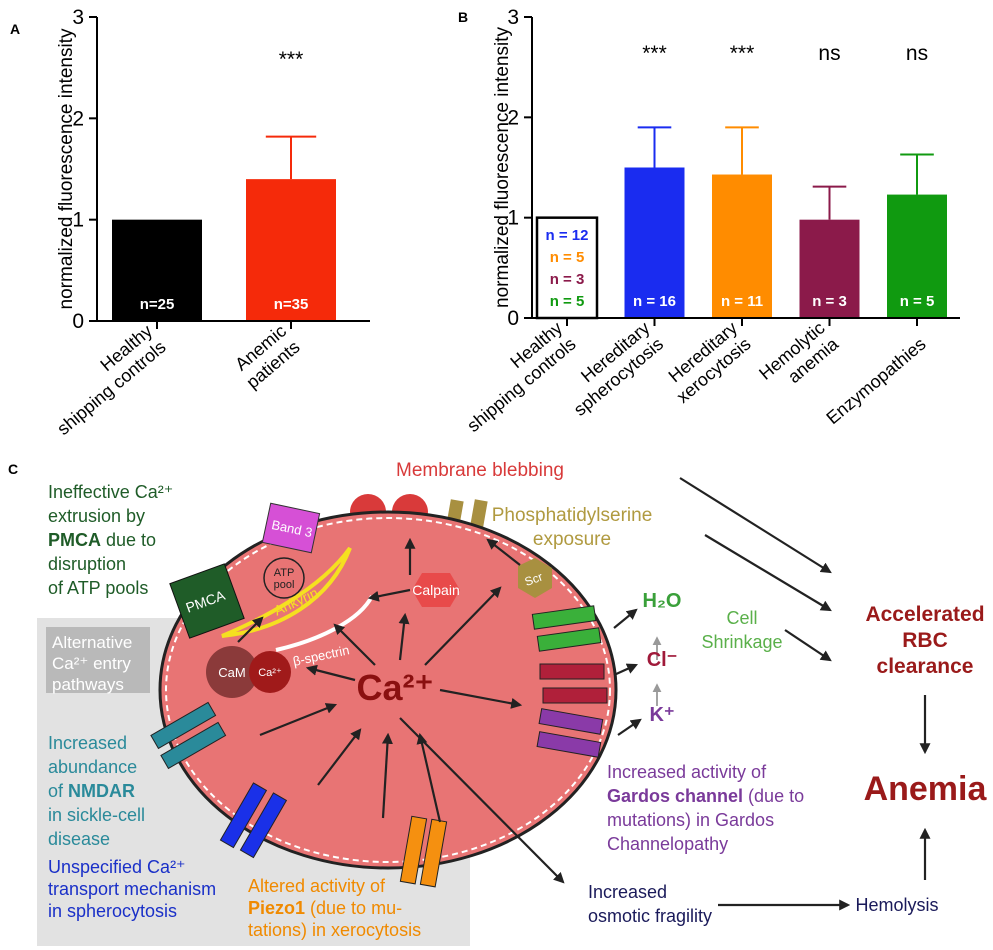 The height and width of the screenshot is (950, 993). I want to click on diagram-text: K⁺, so click(662, 715).